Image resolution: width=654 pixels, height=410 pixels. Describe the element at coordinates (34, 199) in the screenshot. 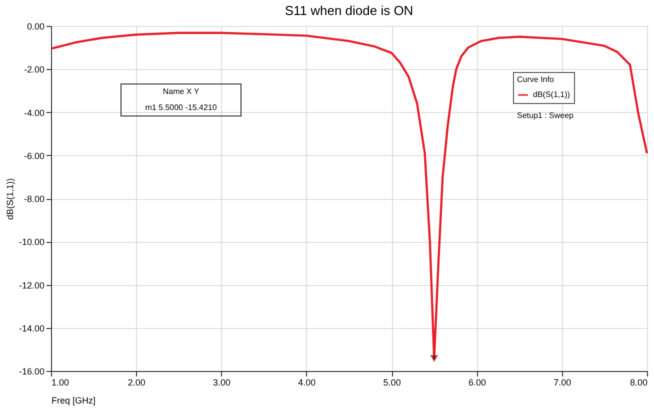

I see `y-tick-label: -8.00` at that location.